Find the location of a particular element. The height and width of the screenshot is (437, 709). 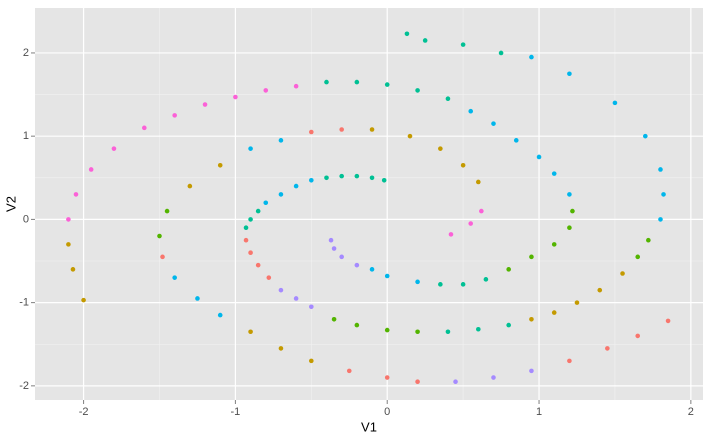

x-tick-label: 1 is located at coordinates (539, 412).